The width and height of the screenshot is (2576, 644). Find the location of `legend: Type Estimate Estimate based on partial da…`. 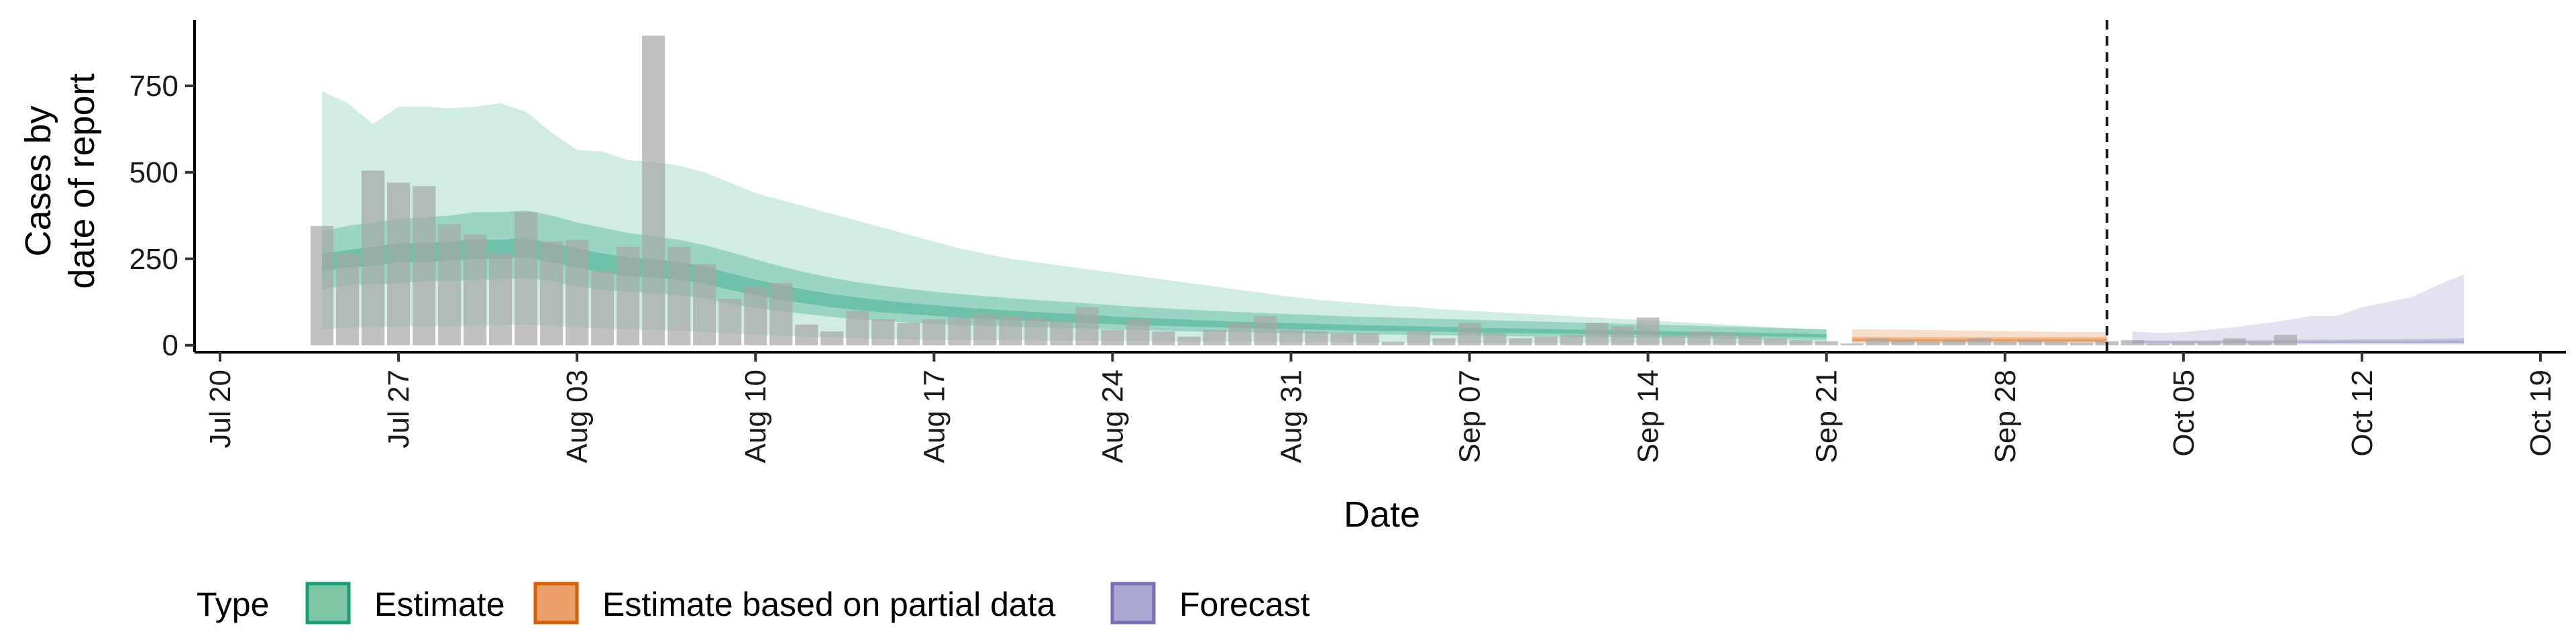

legend: Type Estimate Estimate based on partial da… is located at coordinates (753, 603).